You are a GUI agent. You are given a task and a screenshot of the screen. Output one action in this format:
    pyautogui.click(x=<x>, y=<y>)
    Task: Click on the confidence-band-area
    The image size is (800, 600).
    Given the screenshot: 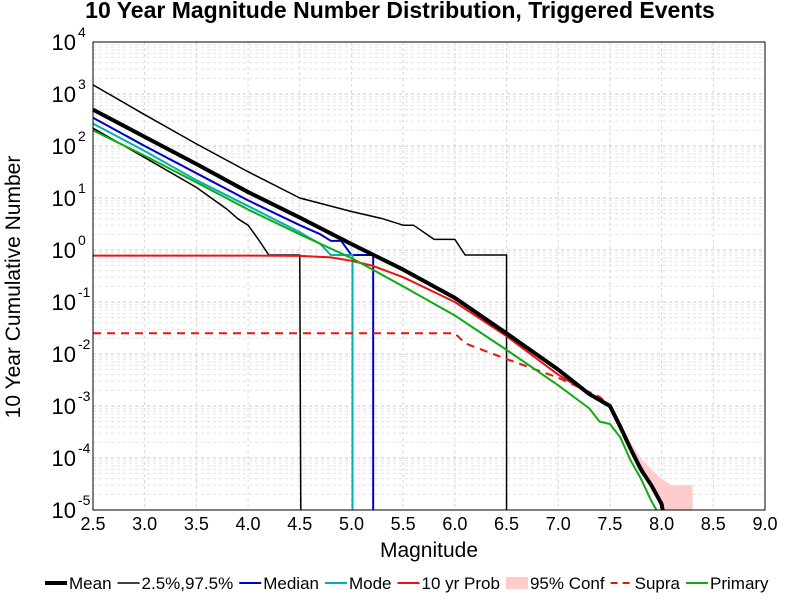 What is the action you would take?
    pyautogui.click(x=651, y=455)
    